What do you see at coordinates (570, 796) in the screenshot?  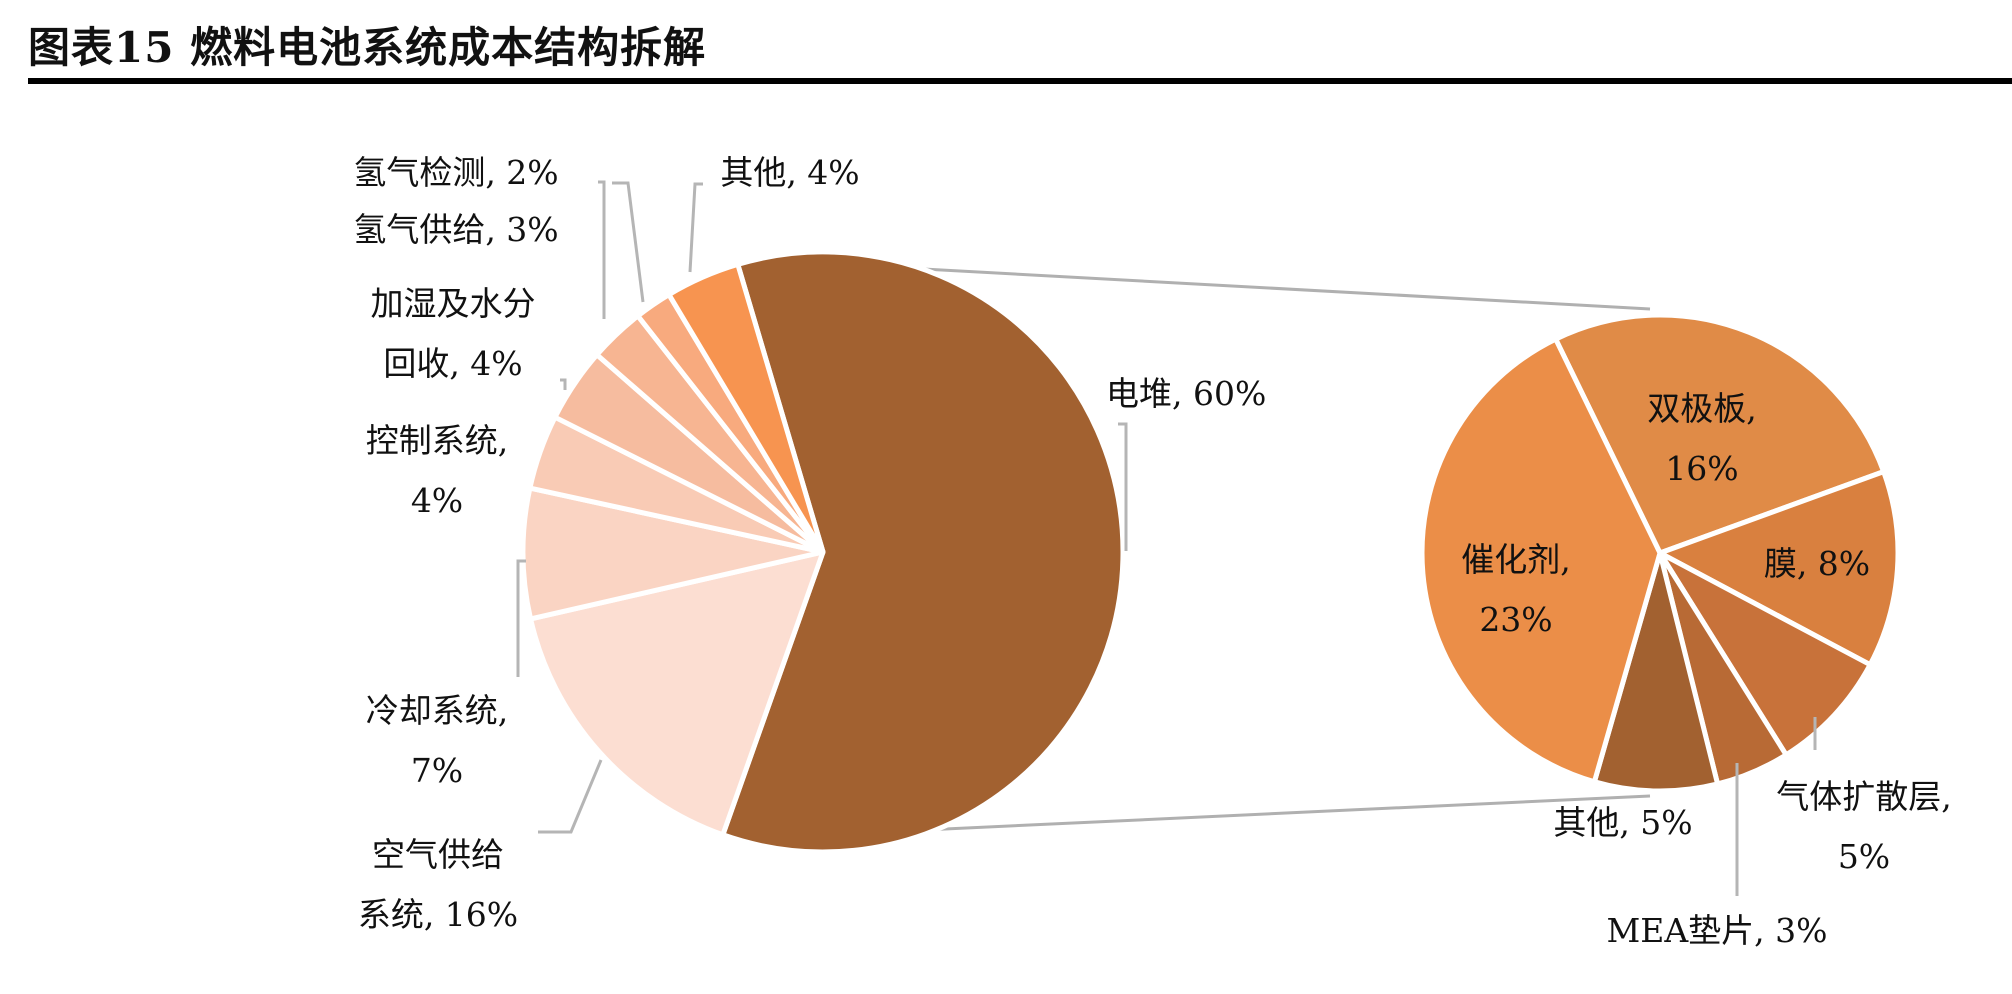 I see `leader-air` at bounding box center [570, 796].